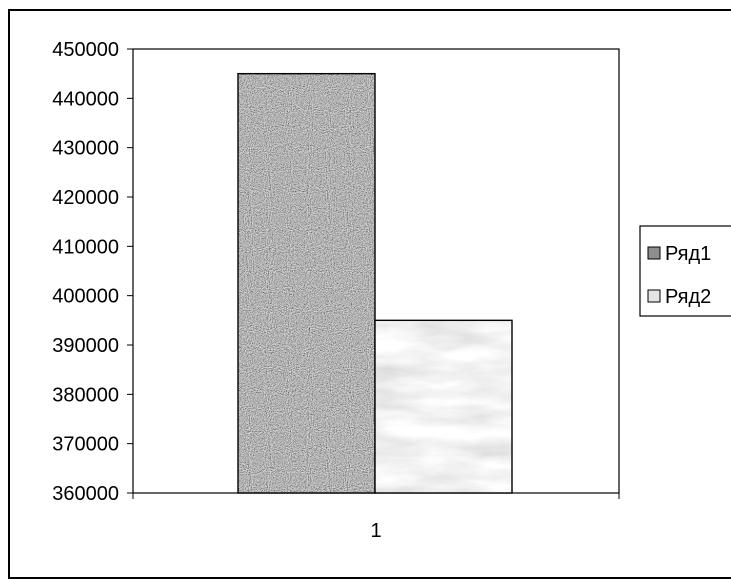 This screenshot has height=579, width=731. I want to click on y-tick-label: 380000, so click(85, 395).